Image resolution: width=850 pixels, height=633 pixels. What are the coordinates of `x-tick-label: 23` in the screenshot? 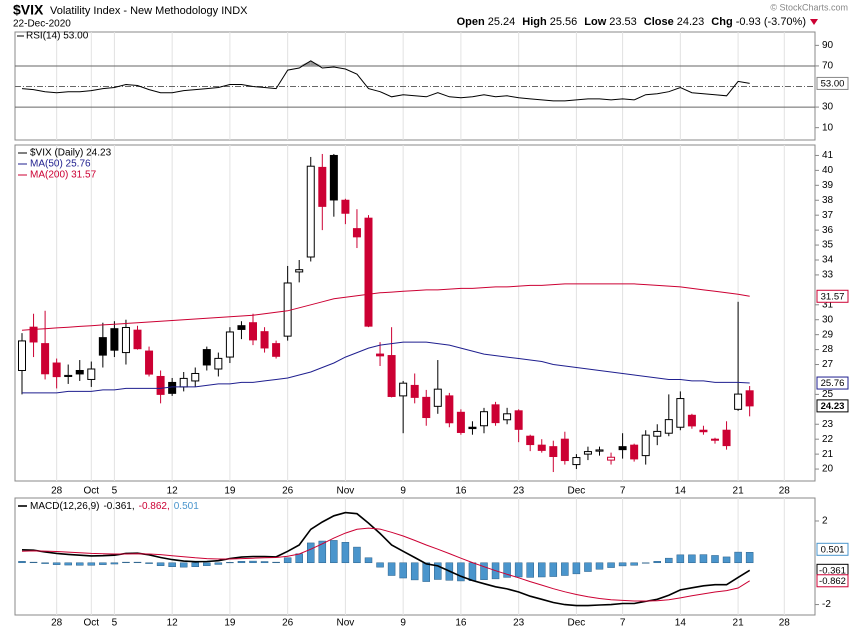 It's located at (519, 623).